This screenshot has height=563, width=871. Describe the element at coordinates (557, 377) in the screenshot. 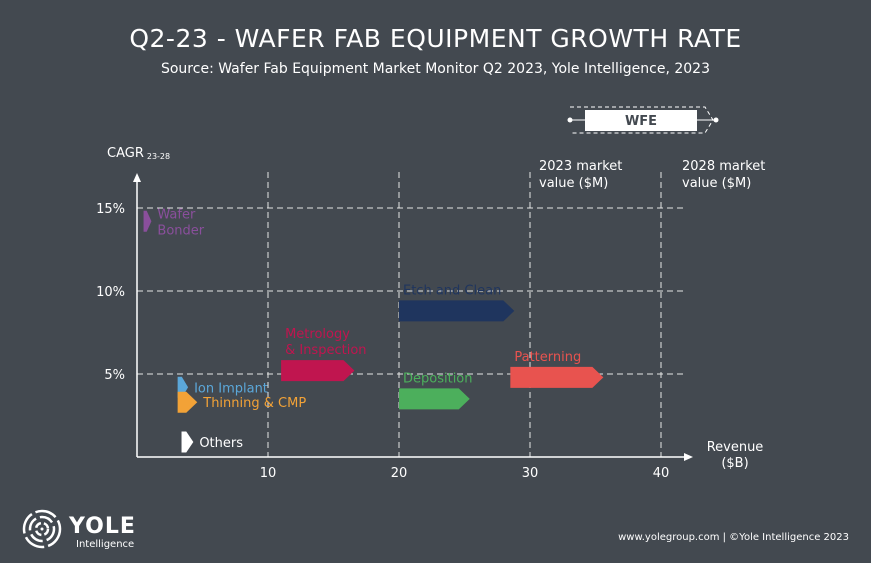

I see `series-bar-patterning` at that location.